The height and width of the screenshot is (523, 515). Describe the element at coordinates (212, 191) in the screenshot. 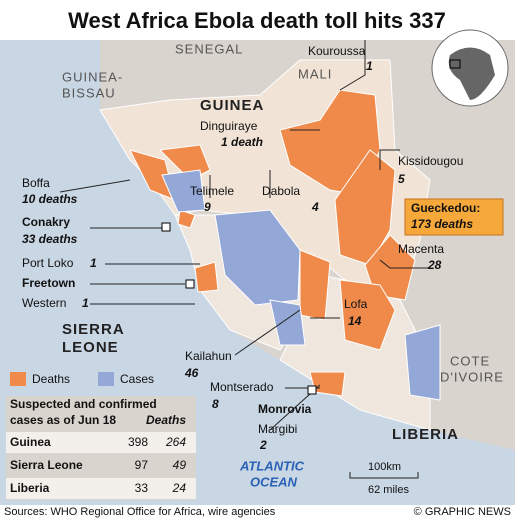

I see `label: Telimele` at that location.